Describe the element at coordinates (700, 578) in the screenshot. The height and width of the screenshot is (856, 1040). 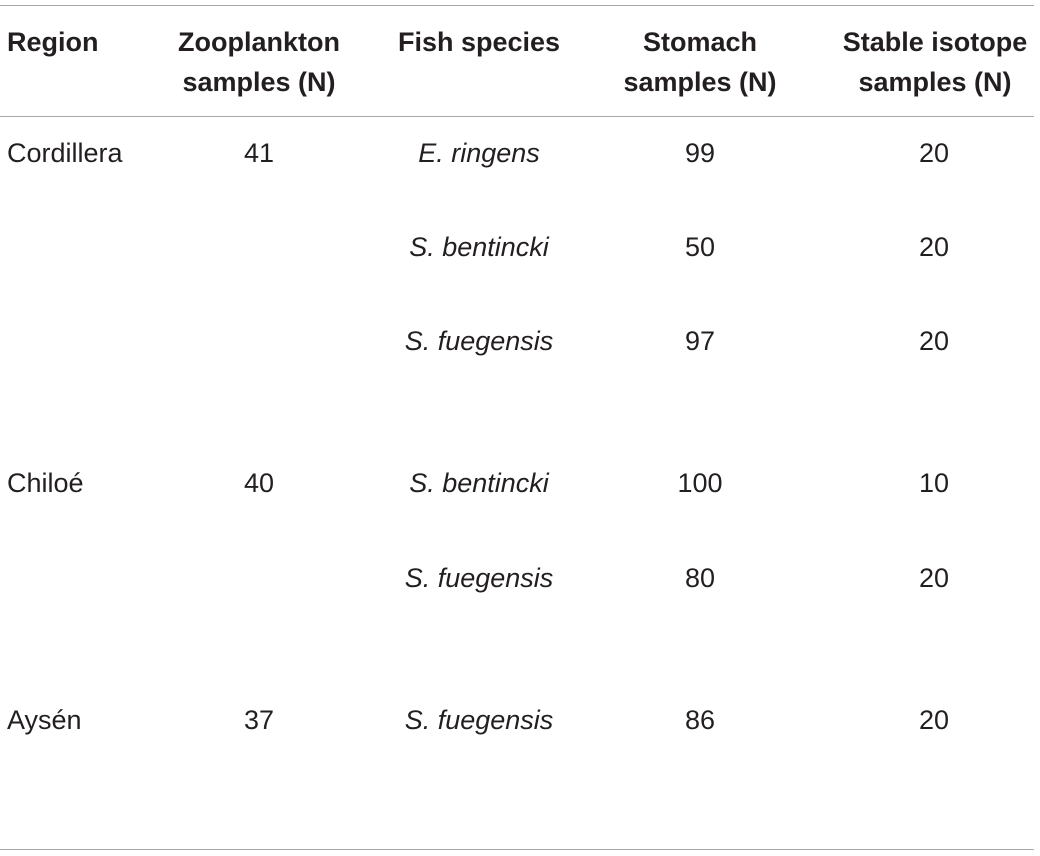
I see `cell-stomach: 80` at that location.